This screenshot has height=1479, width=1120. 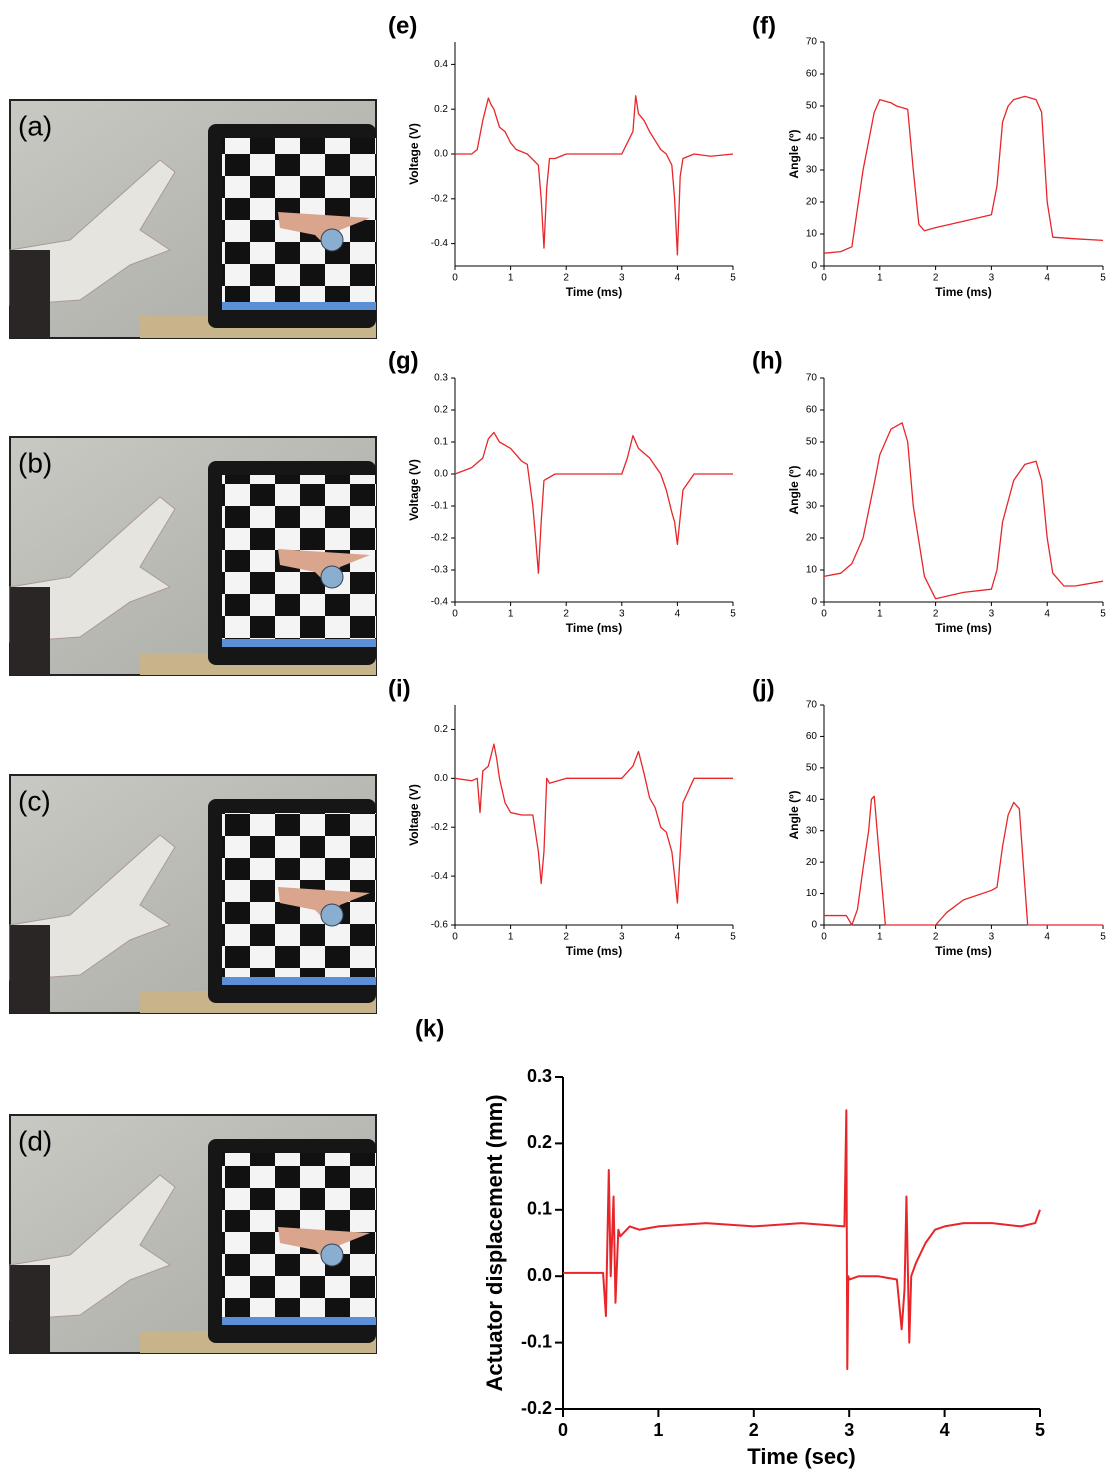 I want to click on y-axis-label: Actuator displacement (mm), so click(x=494, y=1242).